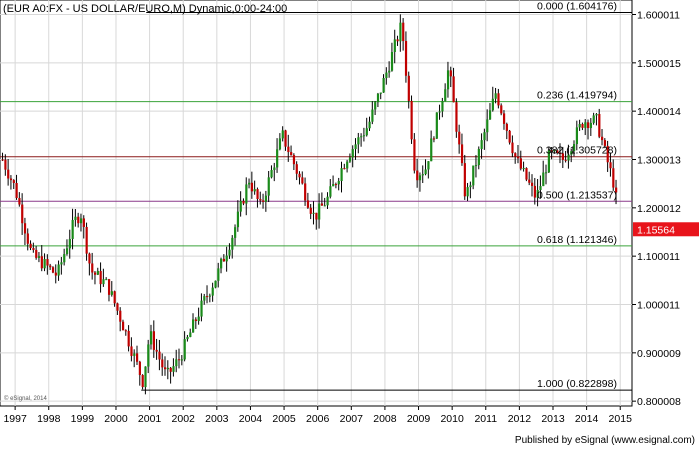 The image size is (699, 453). What do you see at coordinates (577, 384) in the screenshot?
I see `fib-level-label: 1.000 (0.822898)` at bounding box center [577, 384].